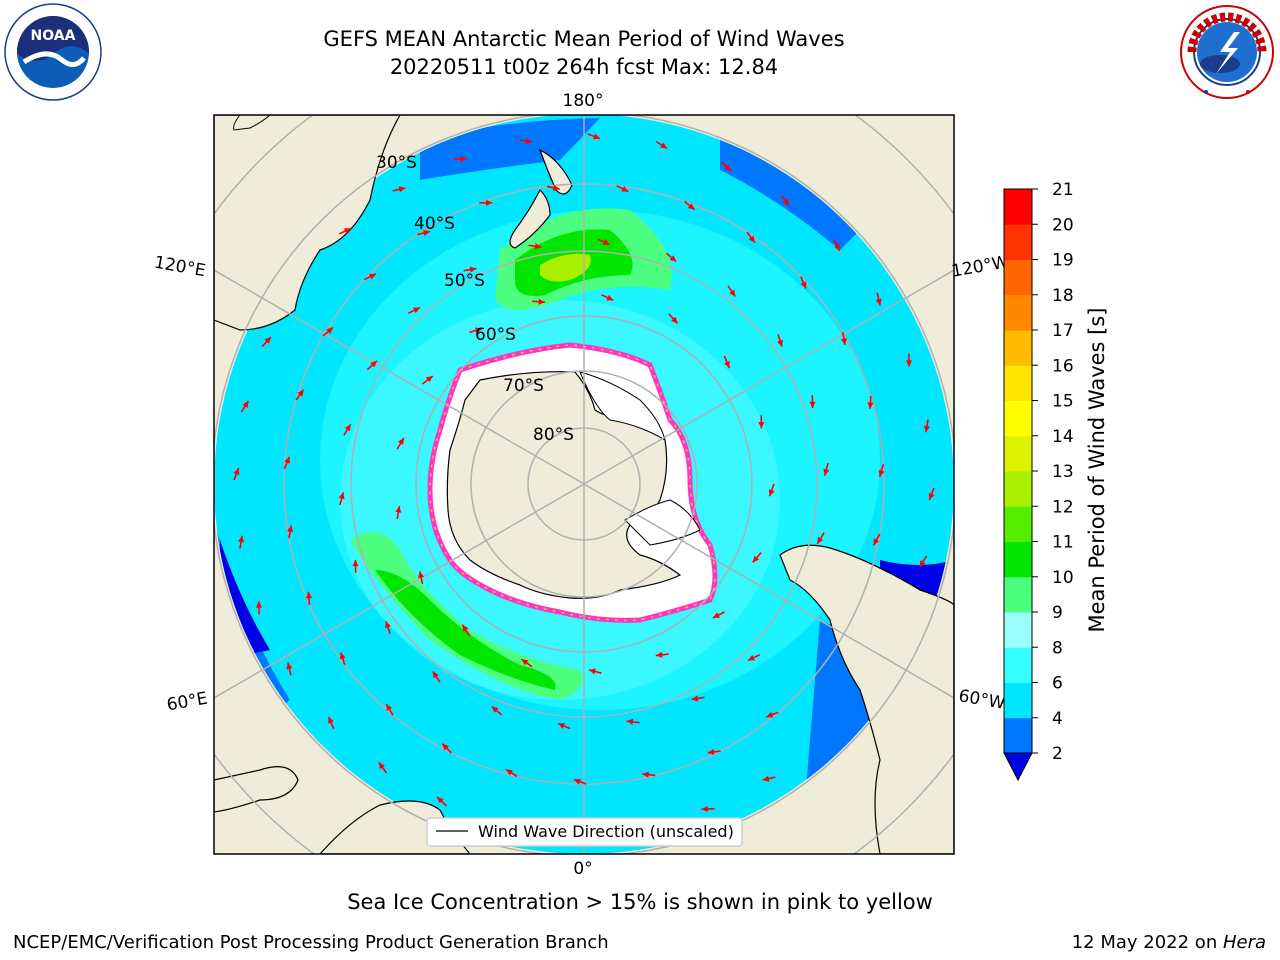 This screenshot has height=960, width=1280. What do you see at coordinates (1063, 437) in the screenshot?
I see `colorbar-tick-label: 14` at bounding box center [1063, 437].